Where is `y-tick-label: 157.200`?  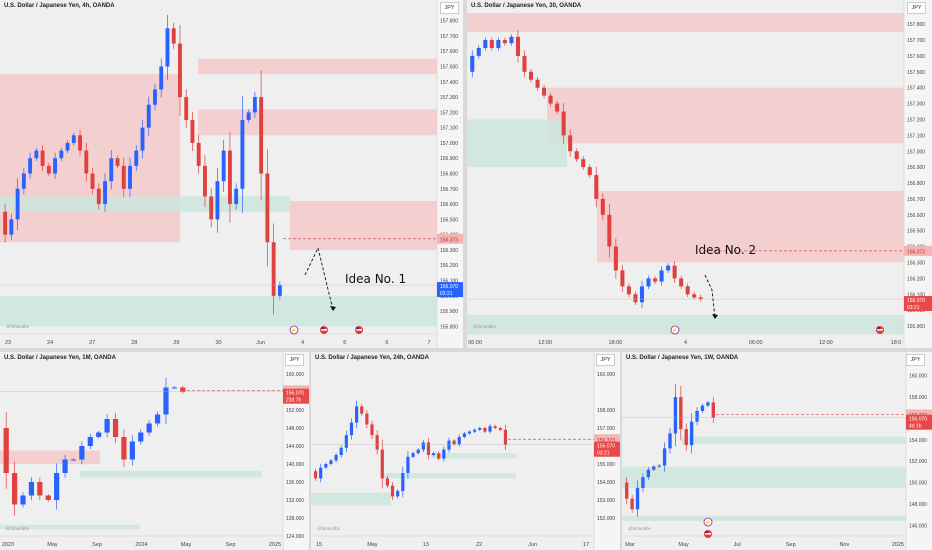 y-tick-label: 157.200 is located at coordinates (449, 113).